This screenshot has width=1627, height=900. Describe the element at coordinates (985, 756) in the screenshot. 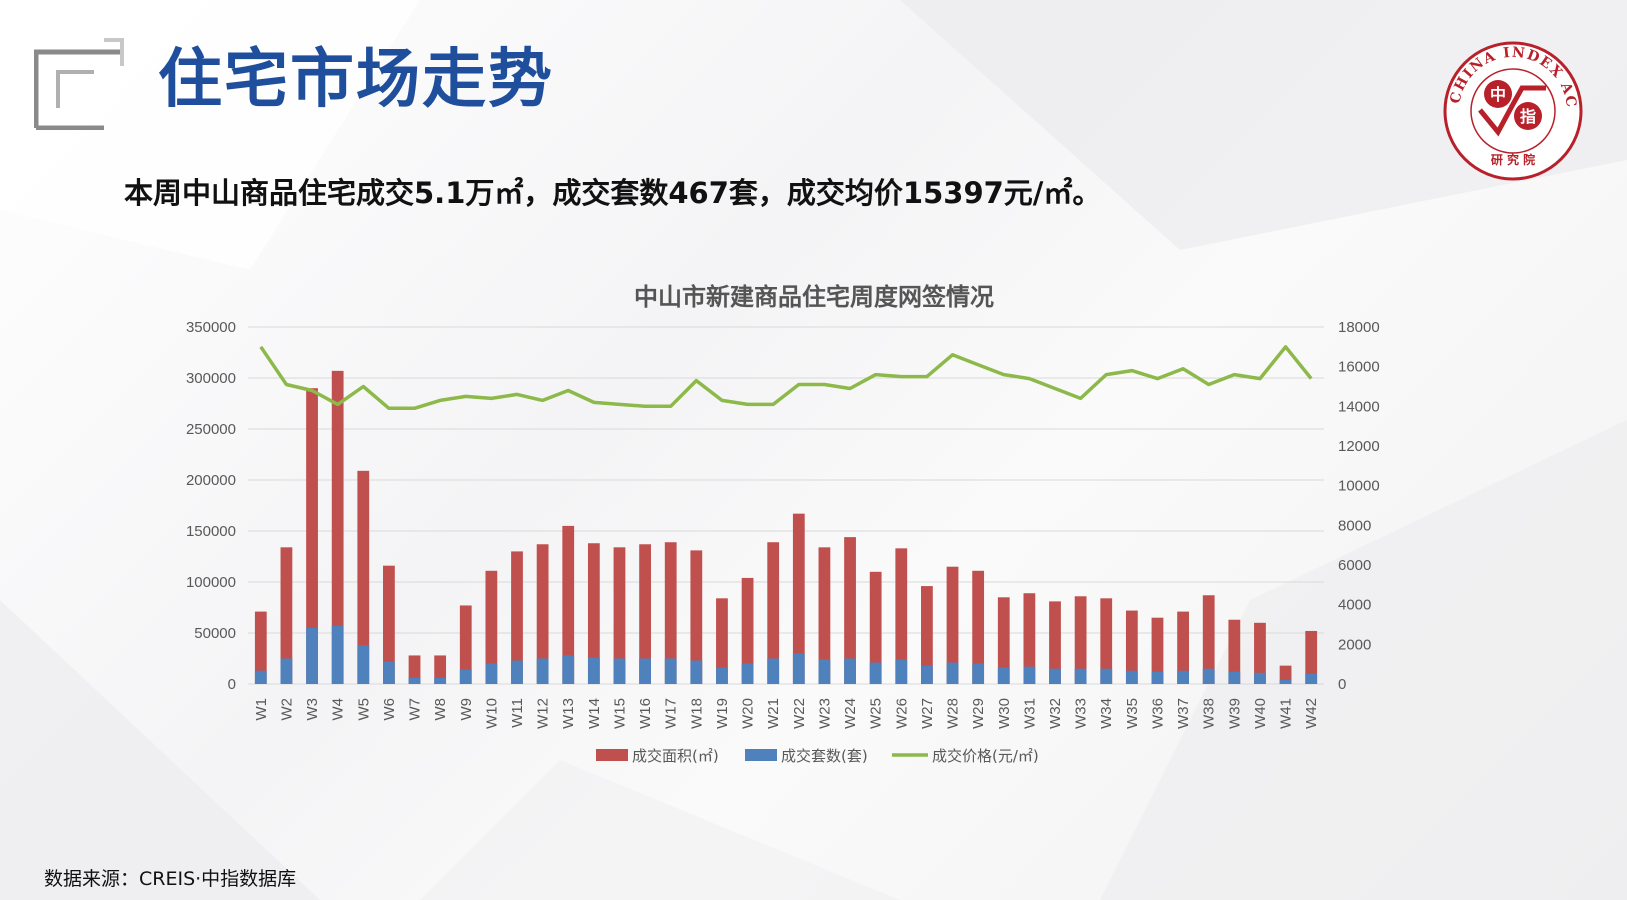

I see `legend-label: 成交价格(元/㎡)` at that location.